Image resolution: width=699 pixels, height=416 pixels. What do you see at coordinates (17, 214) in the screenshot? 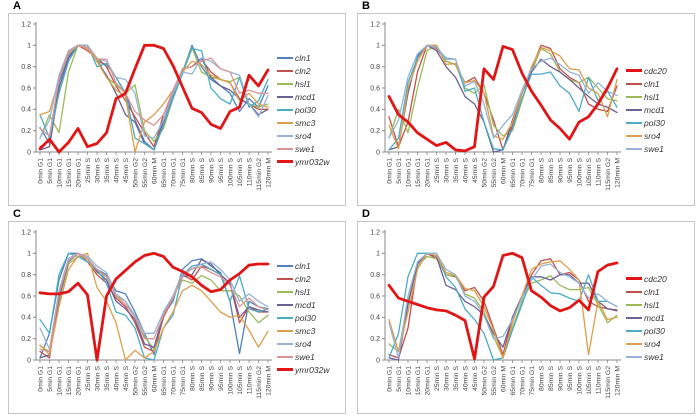
I see `panel-C-label: C` at bounding box center [17, 214].